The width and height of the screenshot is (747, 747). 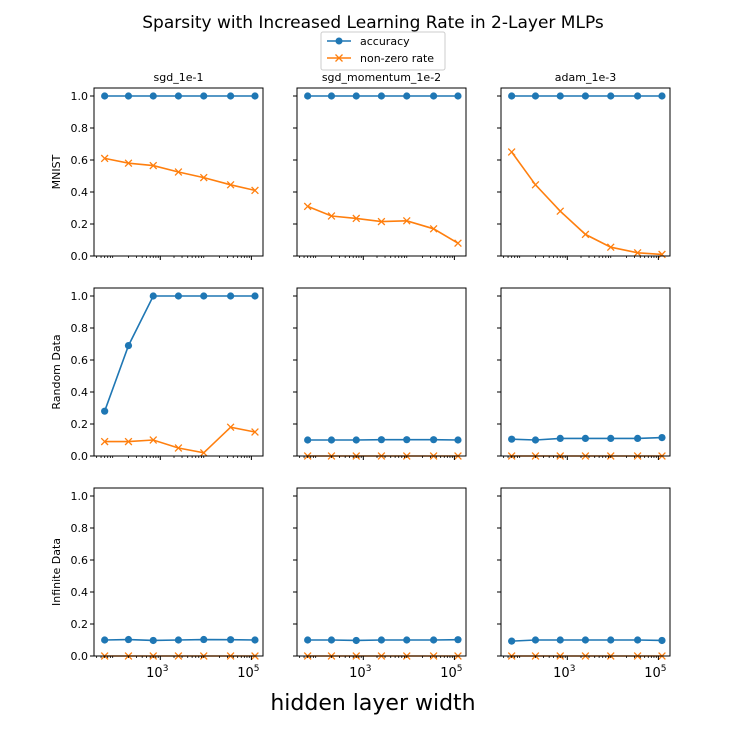 What do you see at coordinates (179, 353) in the screenshot?
I see `accuracy-line` at bounding box center [179, 353].